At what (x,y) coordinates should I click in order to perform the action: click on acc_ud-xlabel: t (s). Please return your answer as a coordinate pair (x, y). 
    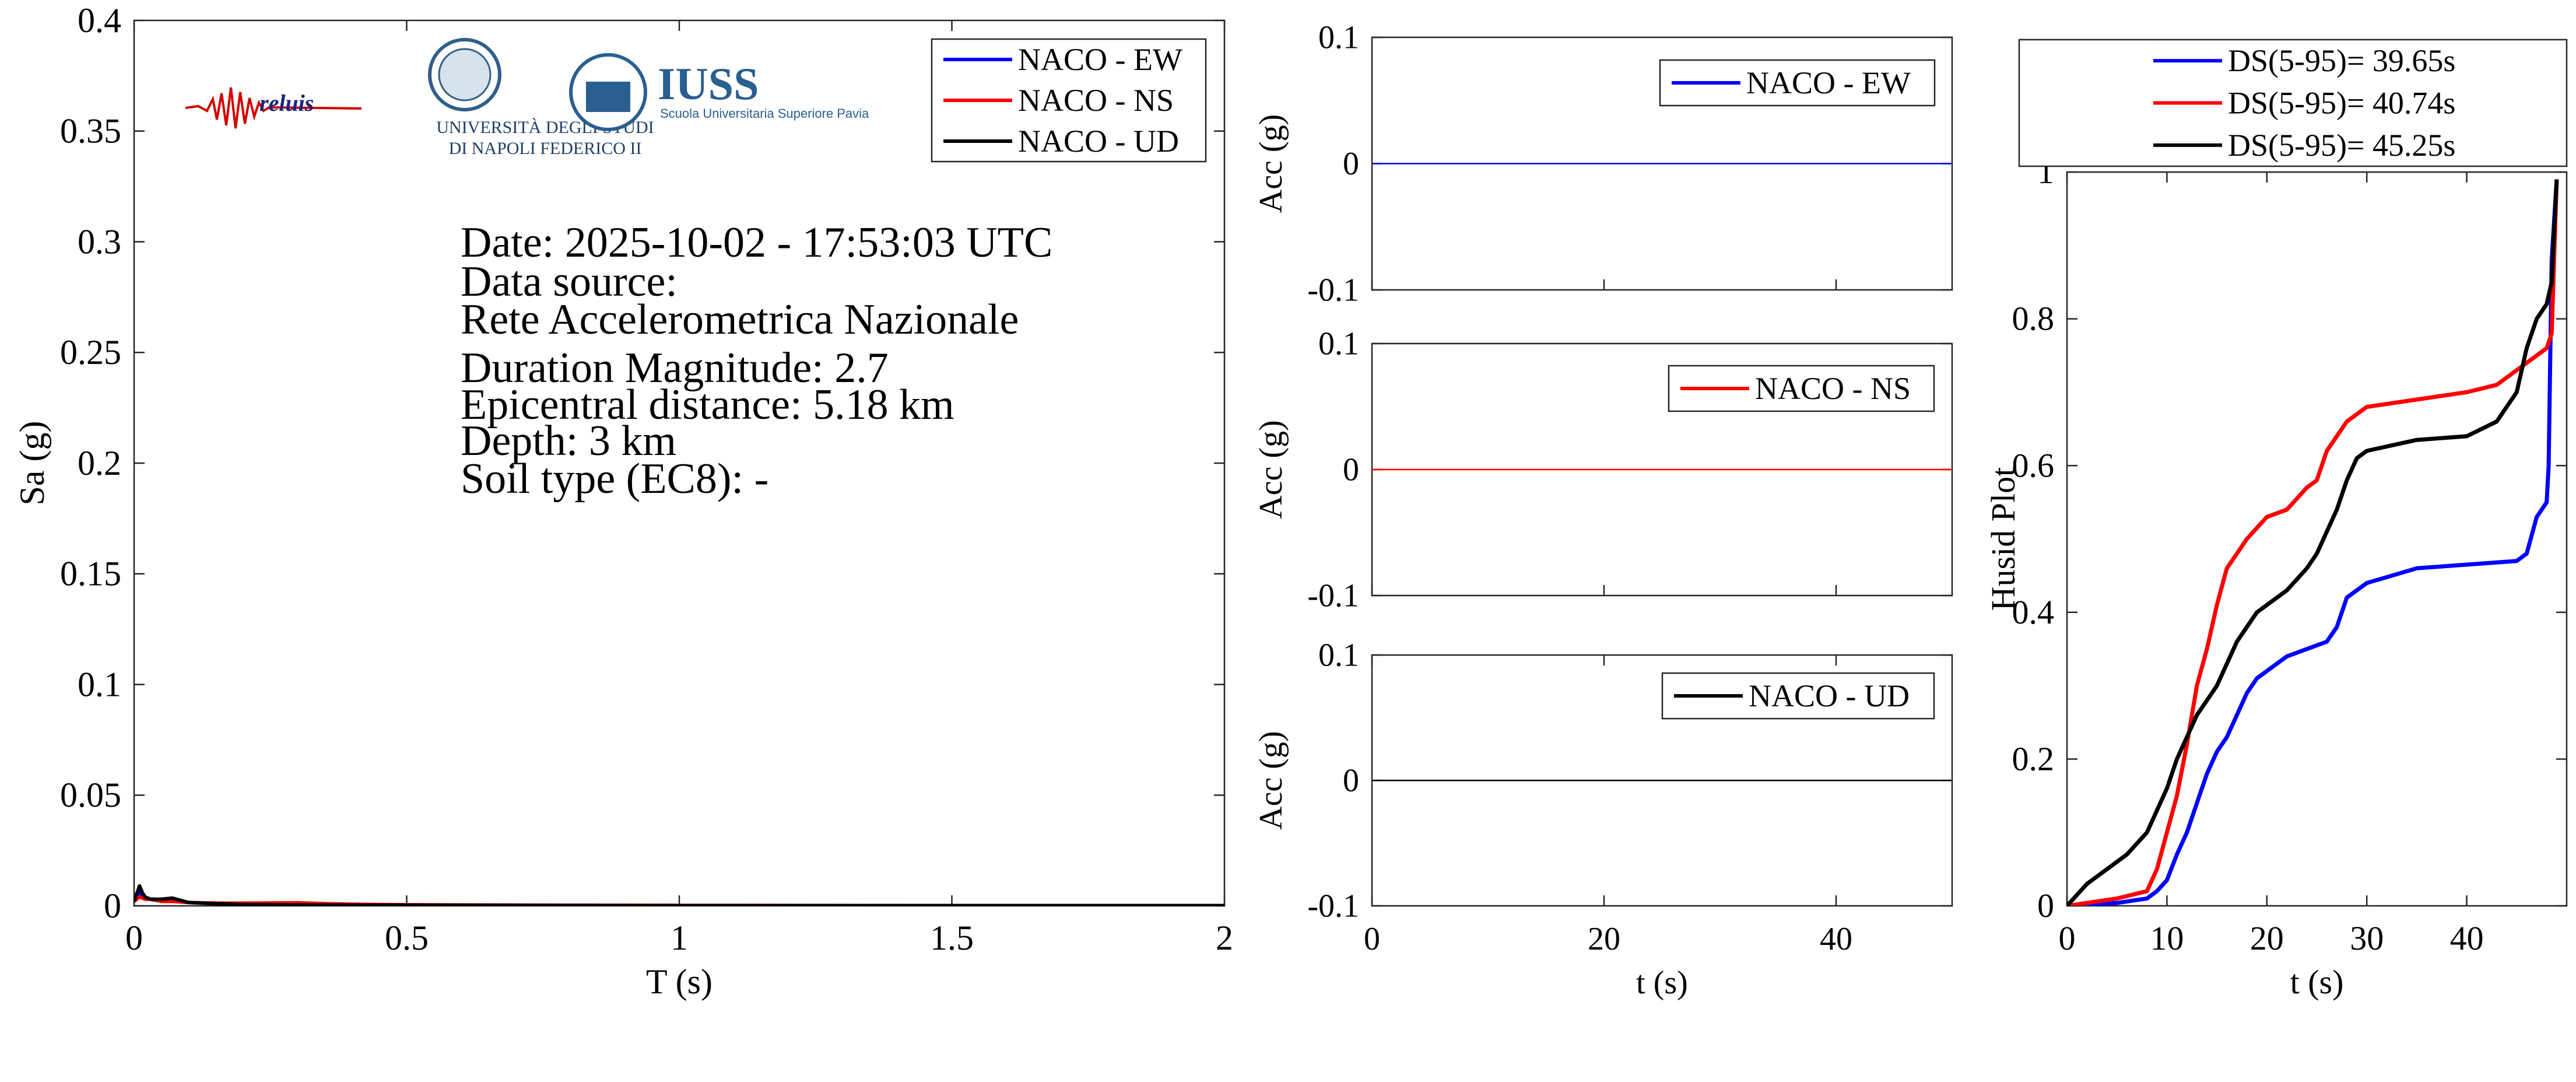
    Looking at the image, I should click on (1662, 983).